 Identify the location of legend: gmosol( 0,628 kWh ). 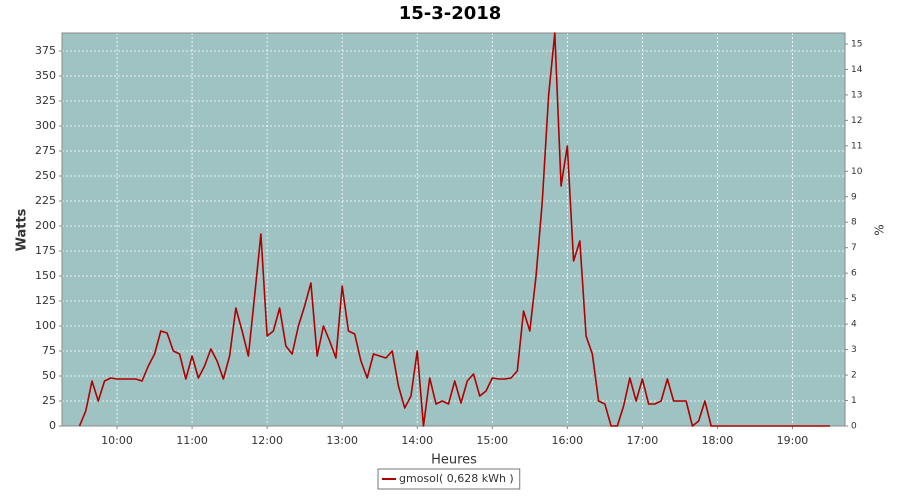
(449, 479).